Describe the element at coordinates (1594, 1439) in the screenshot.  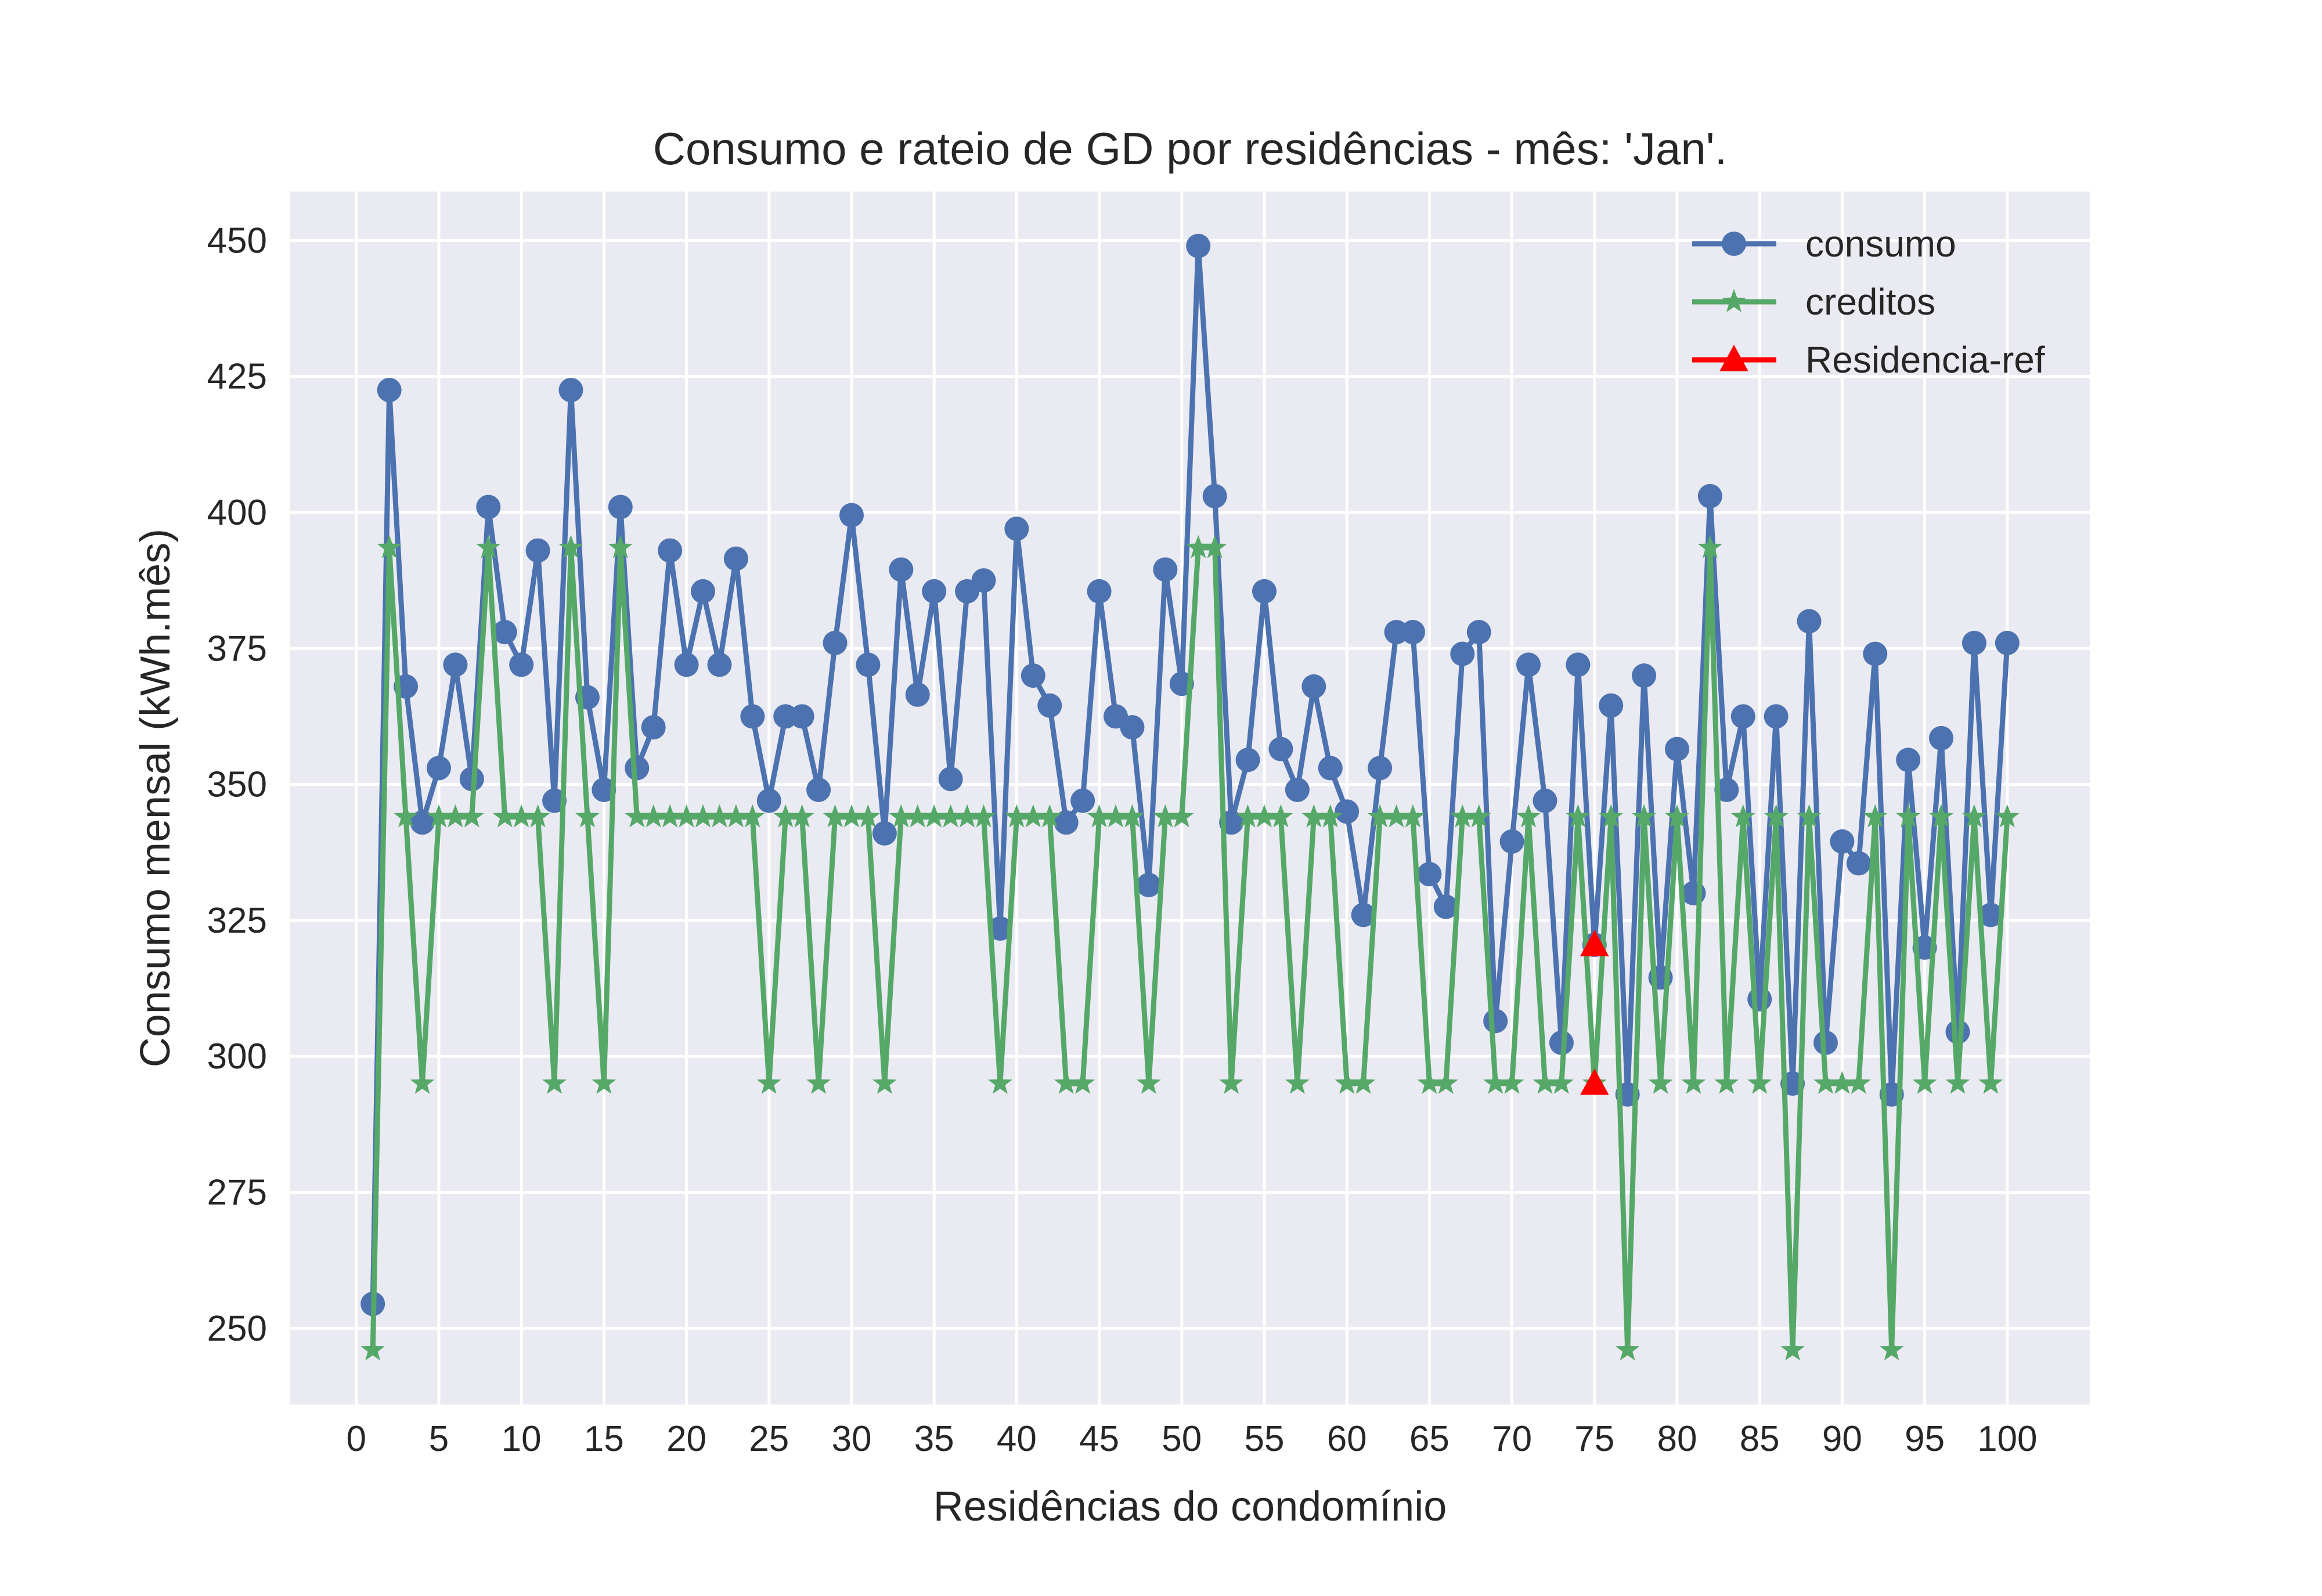
I see `x-tick-label: 75` at that location.